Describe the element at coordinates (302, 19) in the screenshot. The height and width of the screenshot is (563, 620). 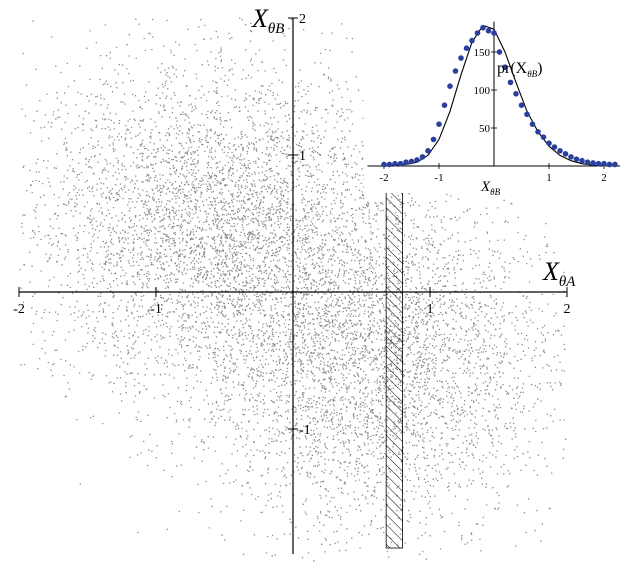
I see `y-tick-label: 2` at that location.